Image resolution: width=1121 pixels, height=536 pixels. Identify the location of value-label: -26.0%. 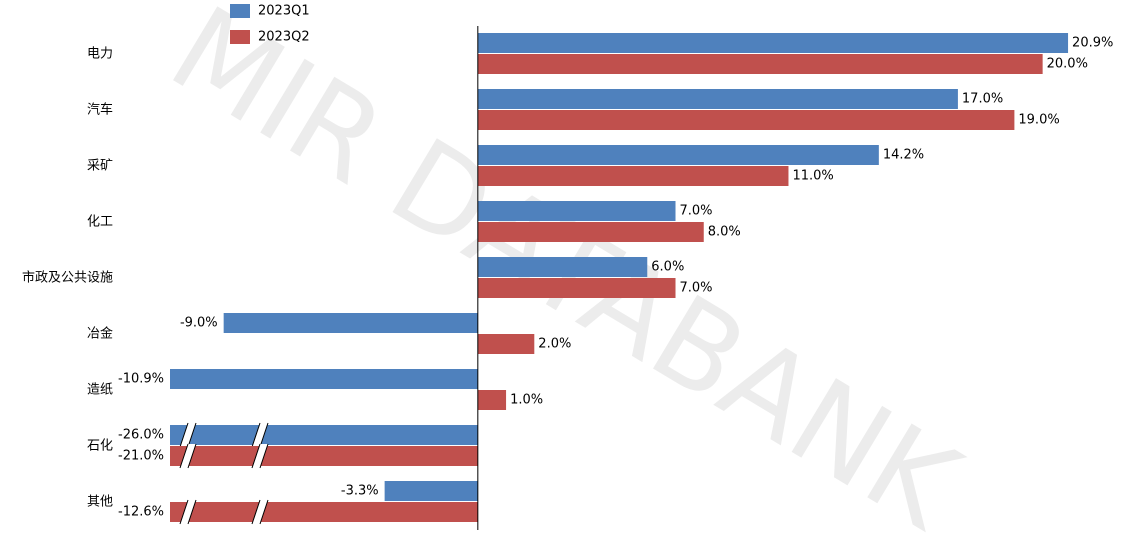
(141, 435).